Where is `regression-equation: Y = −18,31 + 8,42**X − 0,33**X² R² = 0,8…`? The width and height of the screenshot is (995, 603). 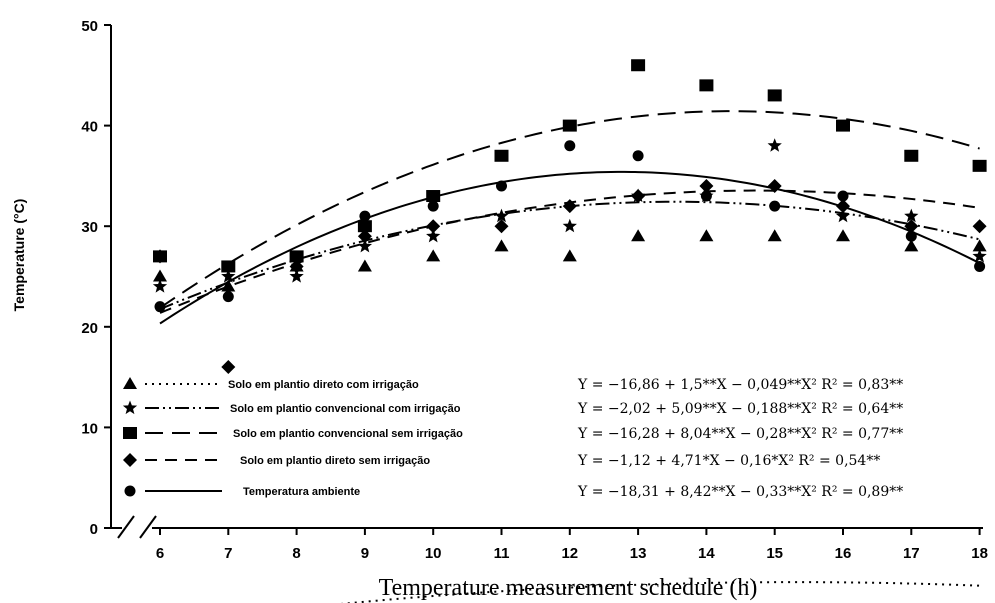 regression-equation: Y = −18,31 + 8,42**X − 0,33**X² R² = 0,8… is located at coordinates (740, 492).